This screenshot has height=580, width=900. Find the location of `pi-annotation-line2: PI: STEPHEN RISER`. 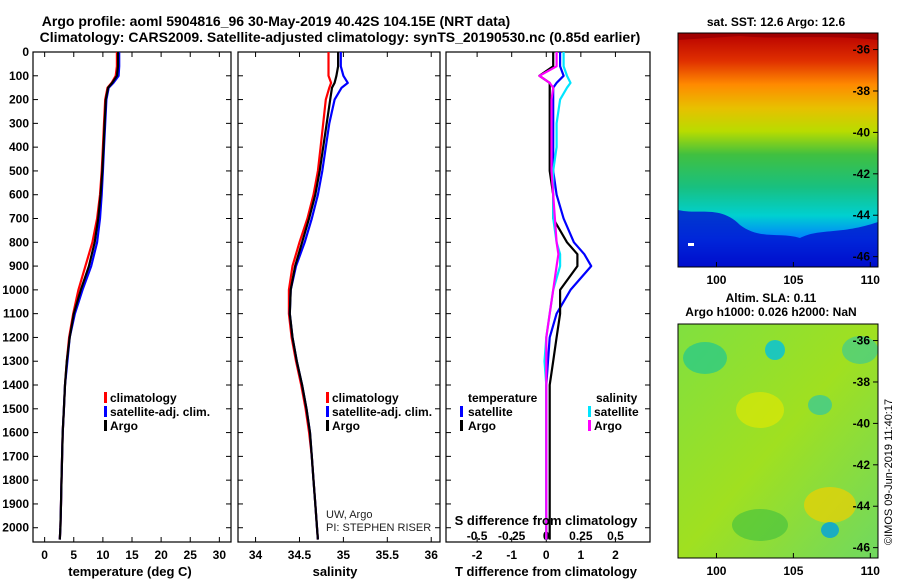

pi-annotation-line2: PI: STEPHEN RISER is located at coordinates (378, 528).